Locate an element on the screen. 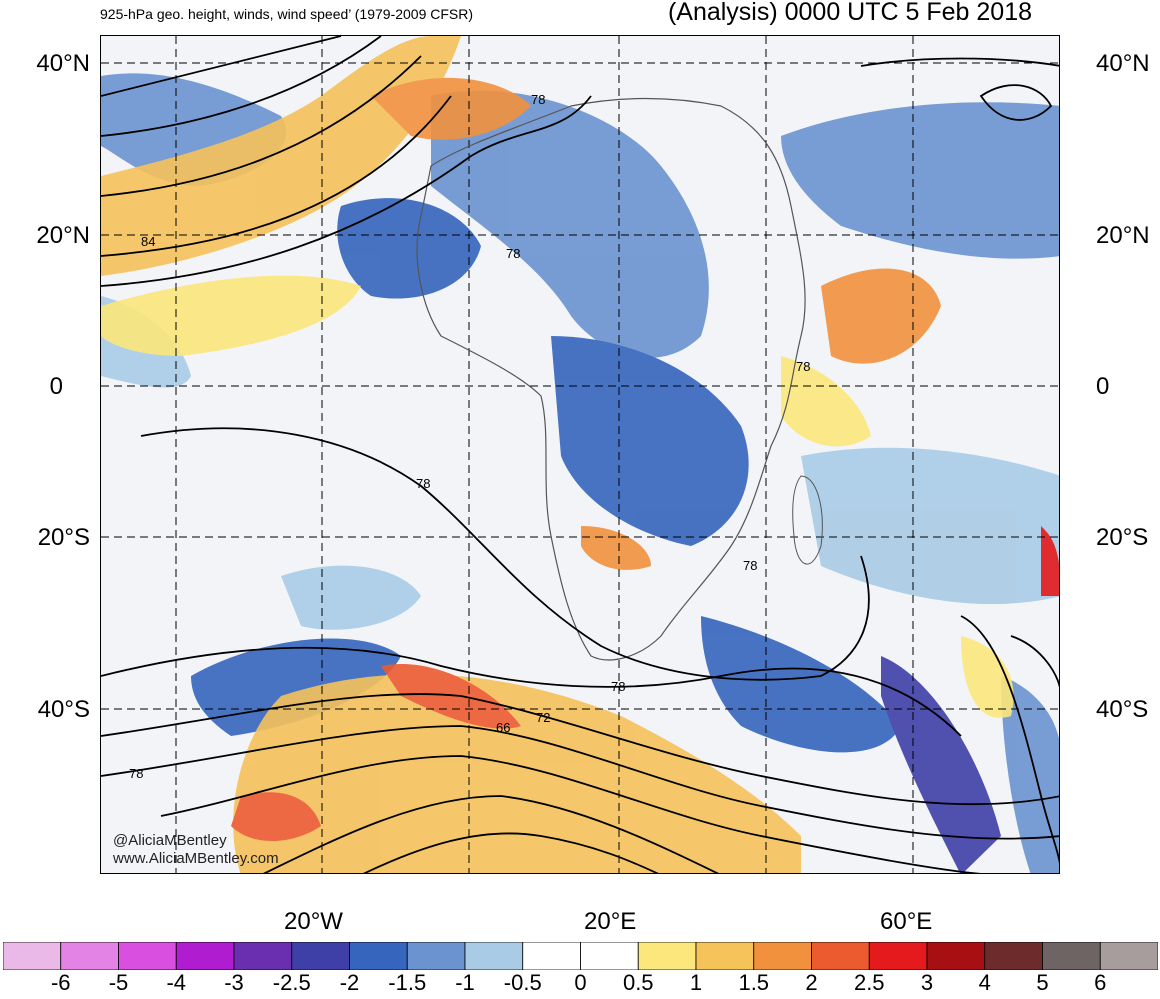 The image size is (1160, 999). author-credit: @AliciaMBentley www.AliciaMBentley.com is located at coordinates (196, 850).